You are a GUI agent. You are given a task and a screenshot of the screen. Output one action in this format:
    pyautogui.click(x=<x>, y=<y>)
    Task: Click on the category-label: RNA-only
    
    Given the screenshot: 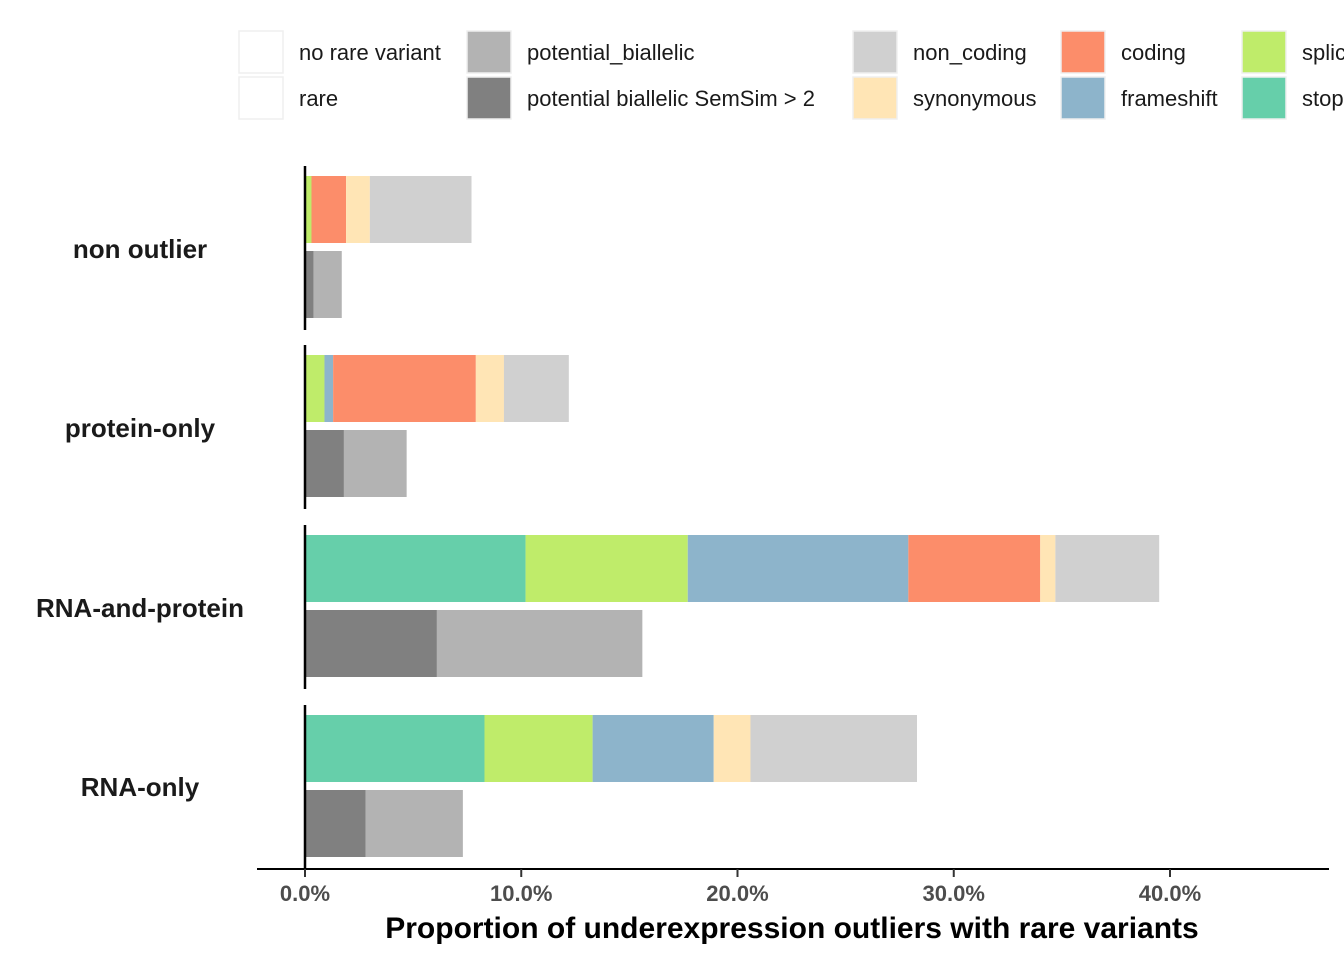 What is the action you would take?
    pyautogui.click(x=140, y=787)
    